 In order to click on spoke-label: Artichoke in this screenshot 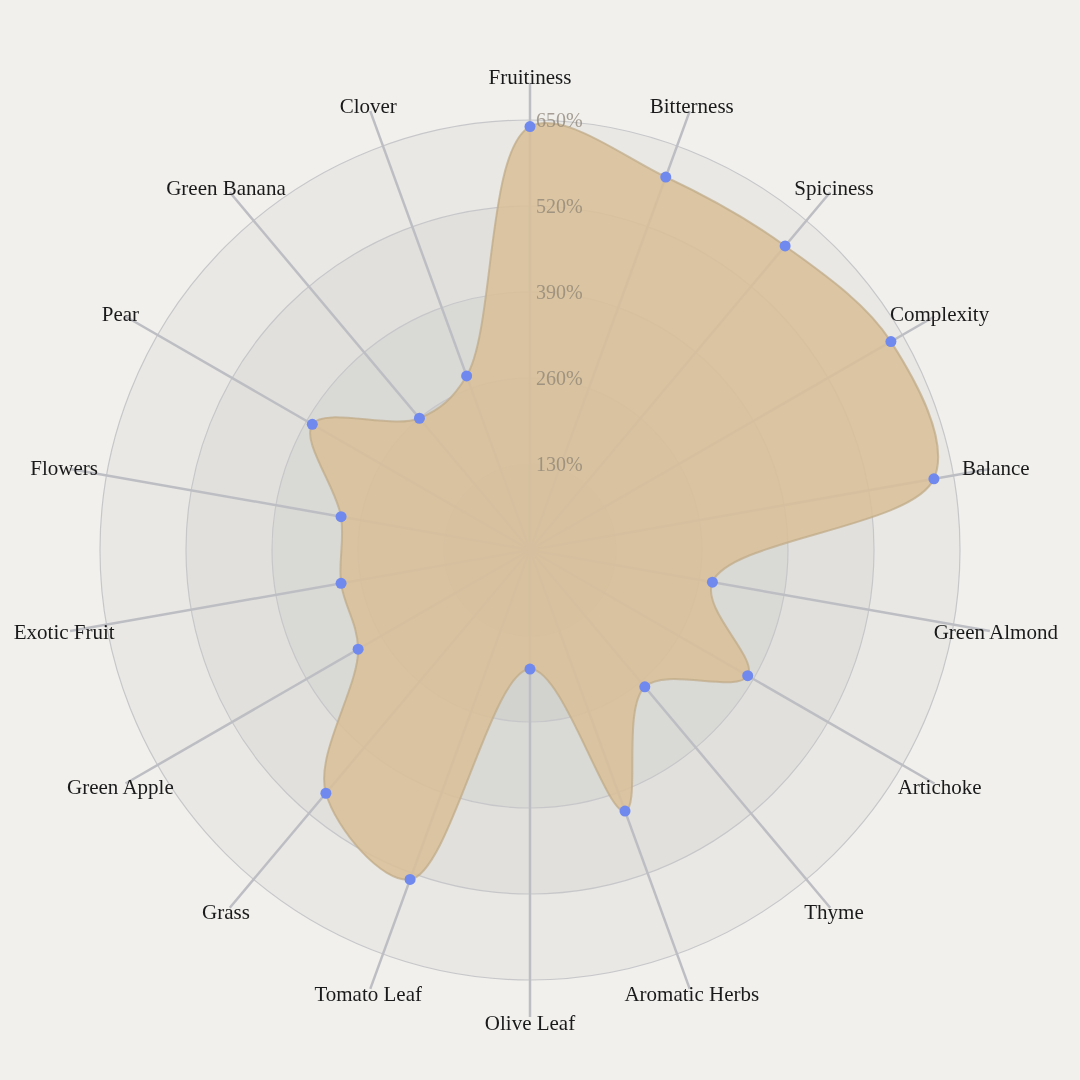, I will do `click(939, 786)`.